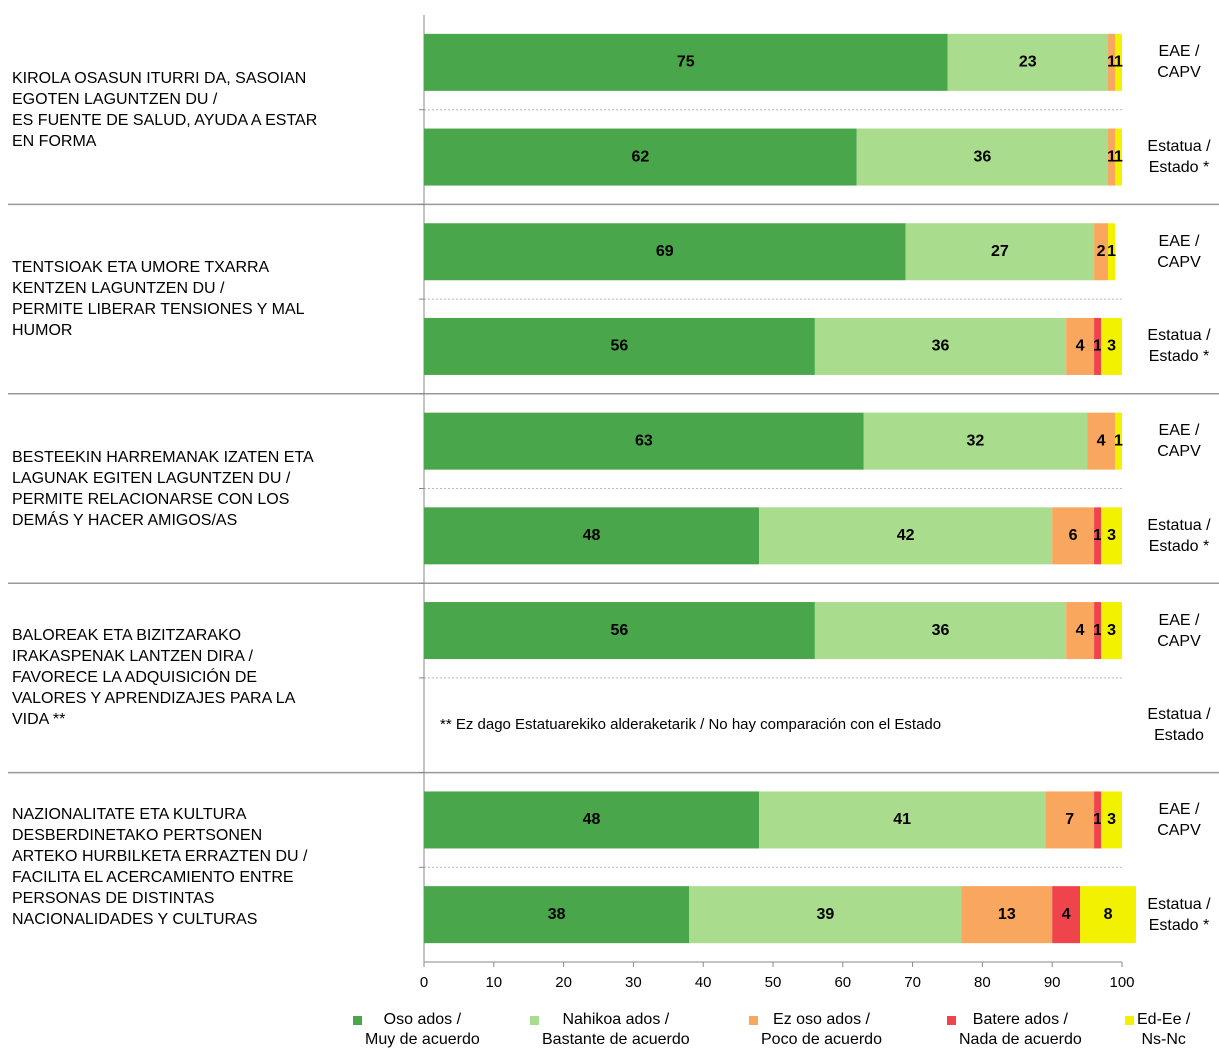  I want to click on legend-label: Nahikoa ados / Bastante de acuerdo, so click(616, 1029).